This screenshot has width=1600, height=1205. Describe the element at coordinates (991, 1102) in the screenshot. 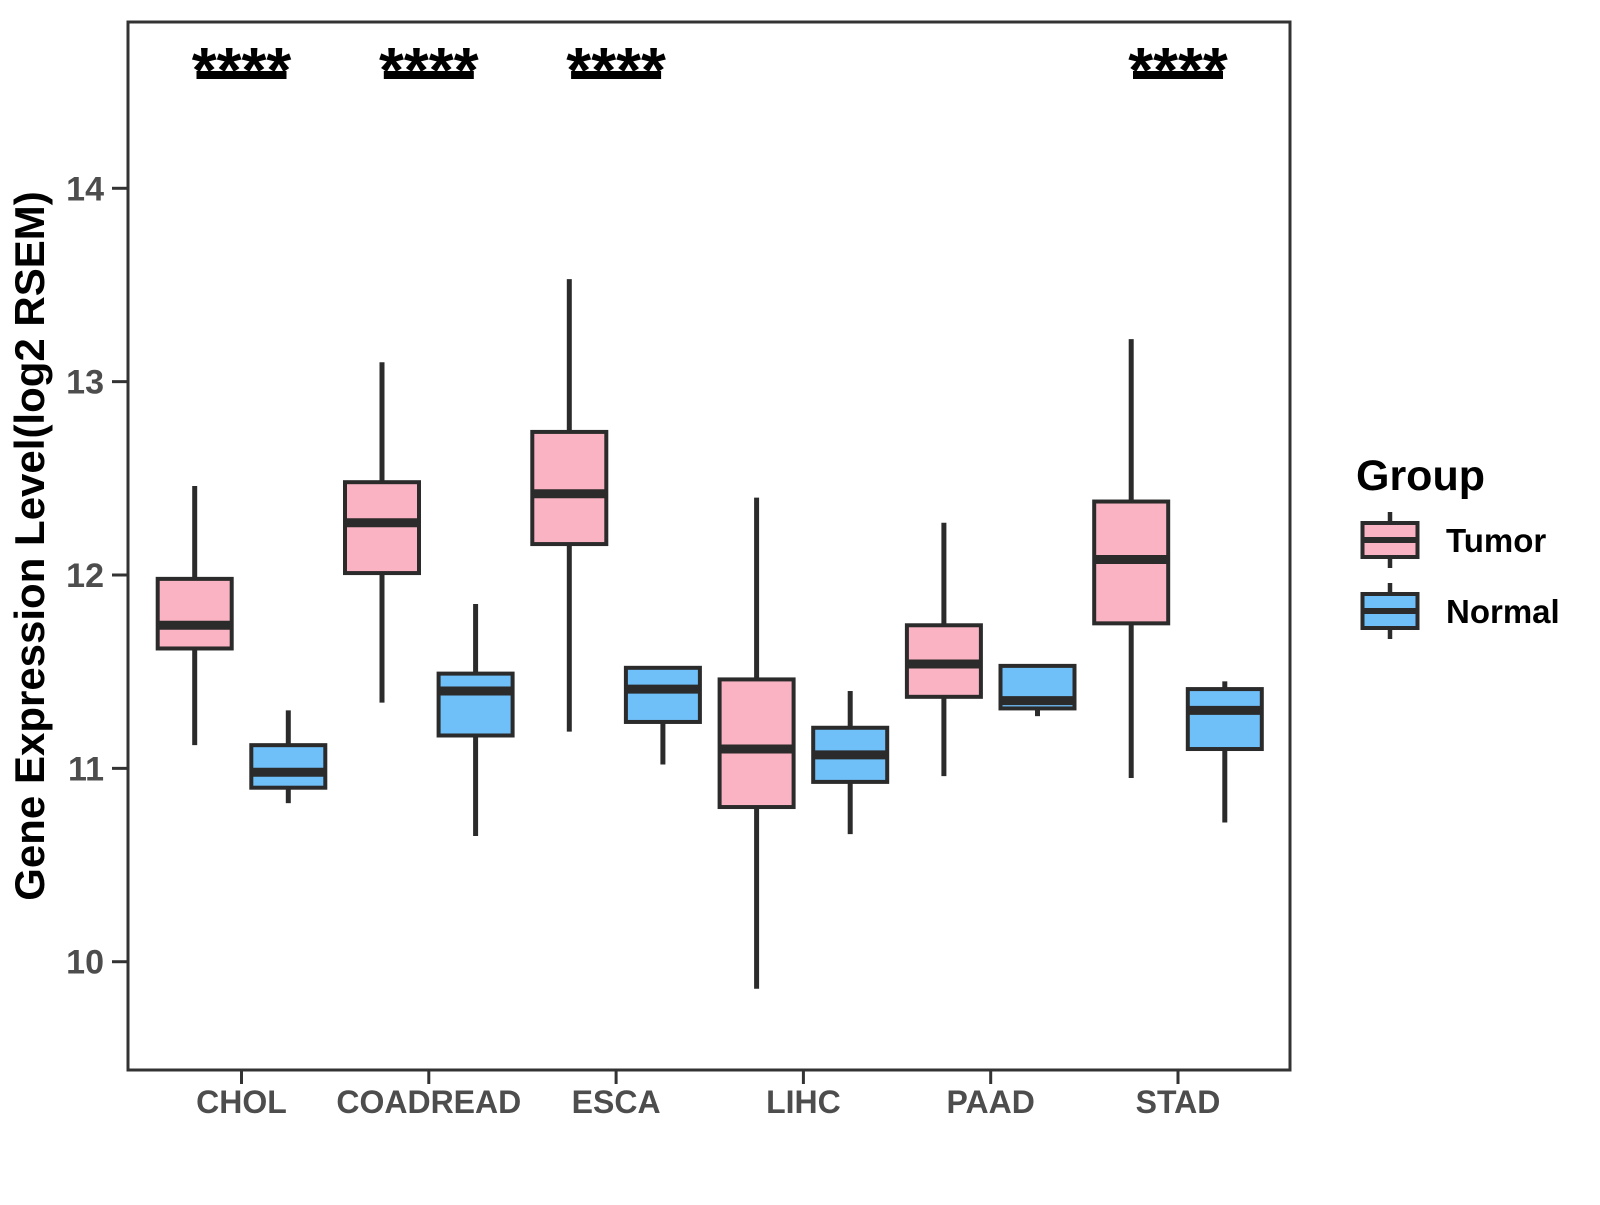

I see `x-tick-label-paad: PAAD` at that location.